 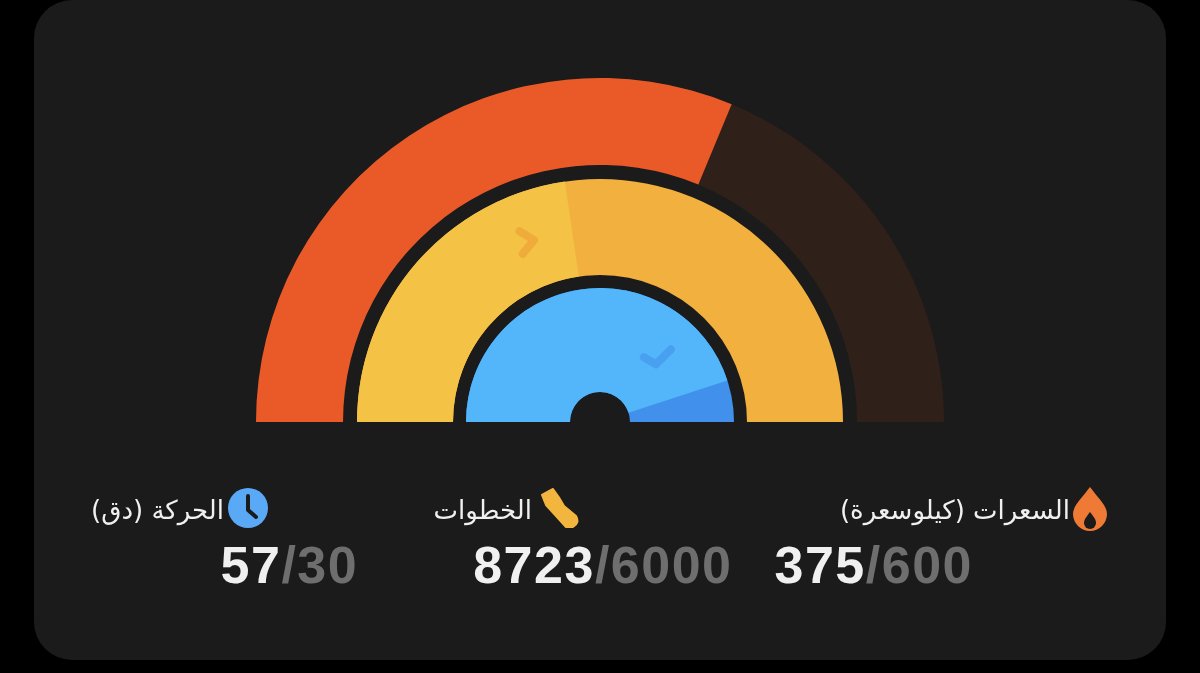 I want to click on data-label: 8723, so click(x=534, y=565).